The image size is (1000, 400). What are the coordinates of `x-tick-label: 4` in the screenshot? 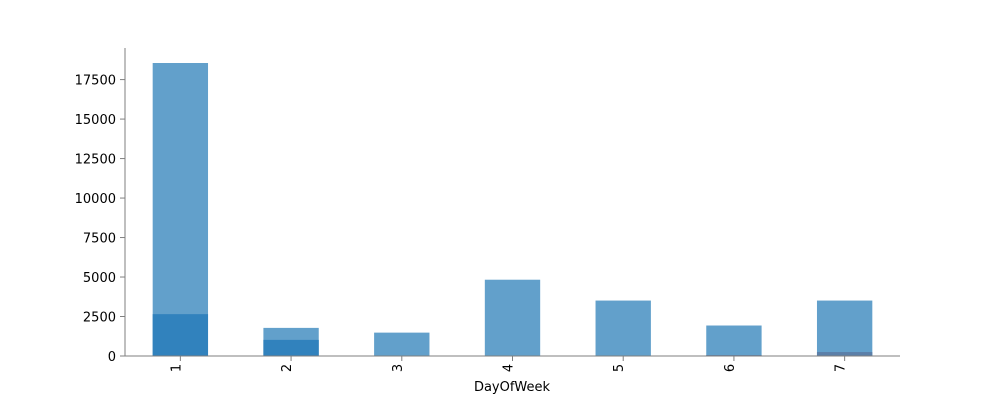 It's located at (509, 368).